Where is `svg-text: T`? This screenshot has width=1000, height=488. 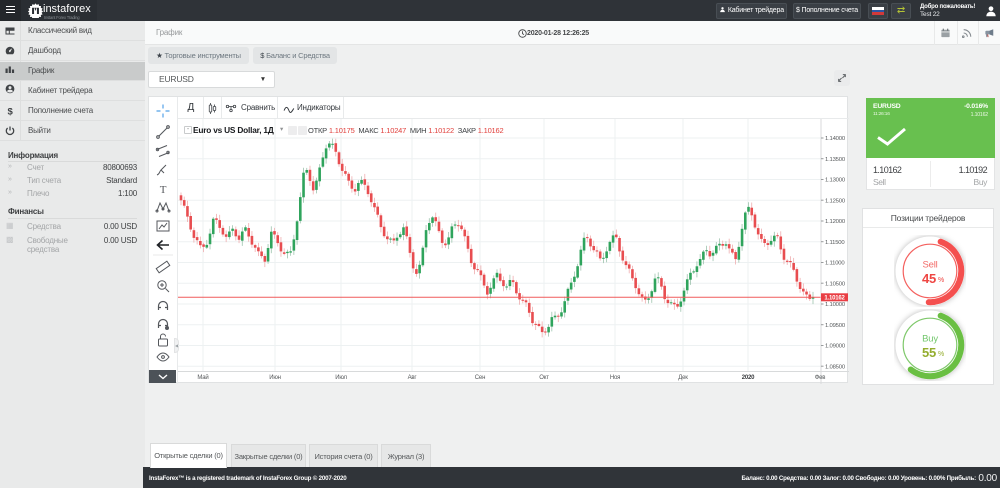 svg-text: T is located at coordinates (163, 190).